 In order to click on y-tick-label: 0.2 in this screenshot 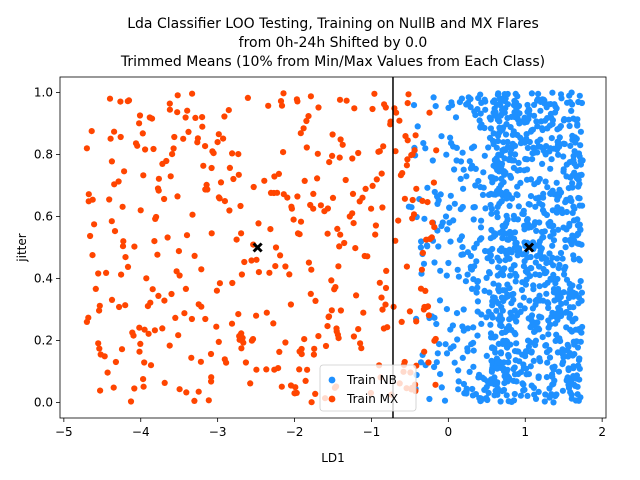, I will do `click(43, 341)`.